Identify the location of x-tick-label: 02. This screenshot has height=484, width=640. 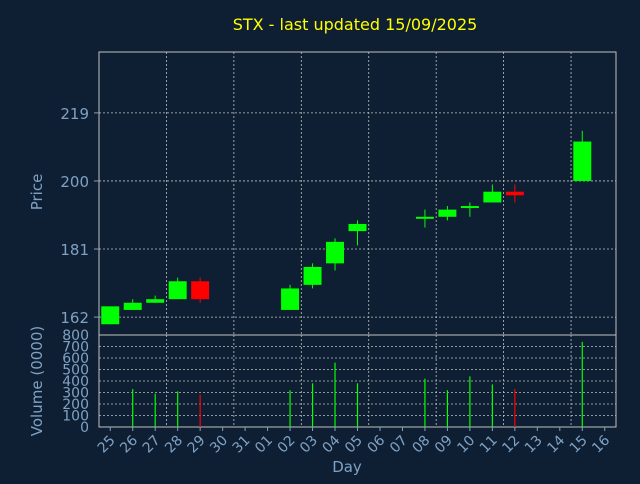
(287, 445).